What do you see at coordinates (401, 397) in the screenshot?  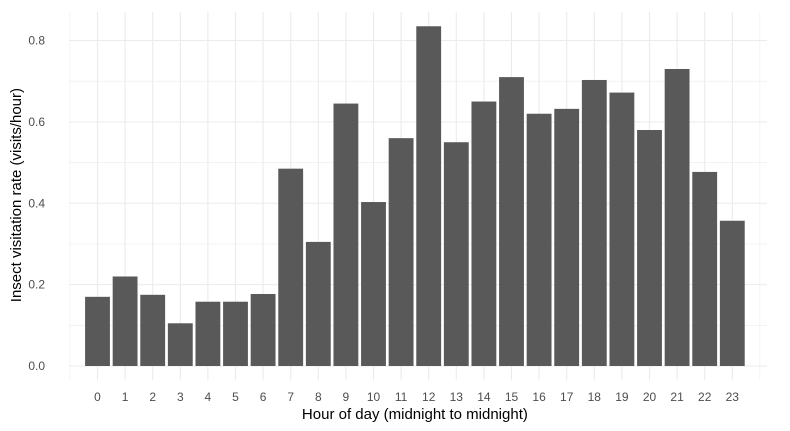 I see `x-tick-label: 11` at bounding box center [401, 397].